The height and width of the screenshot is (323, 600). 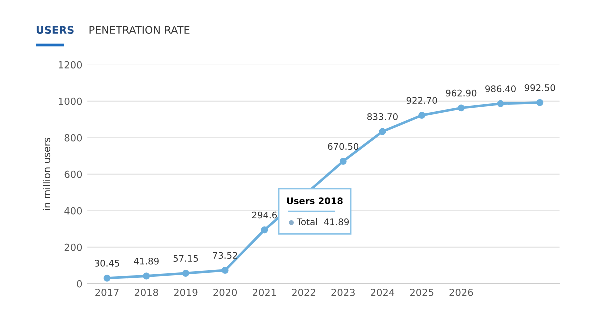 I want to click on data-label: 41.89, so click(x=146, y=261).